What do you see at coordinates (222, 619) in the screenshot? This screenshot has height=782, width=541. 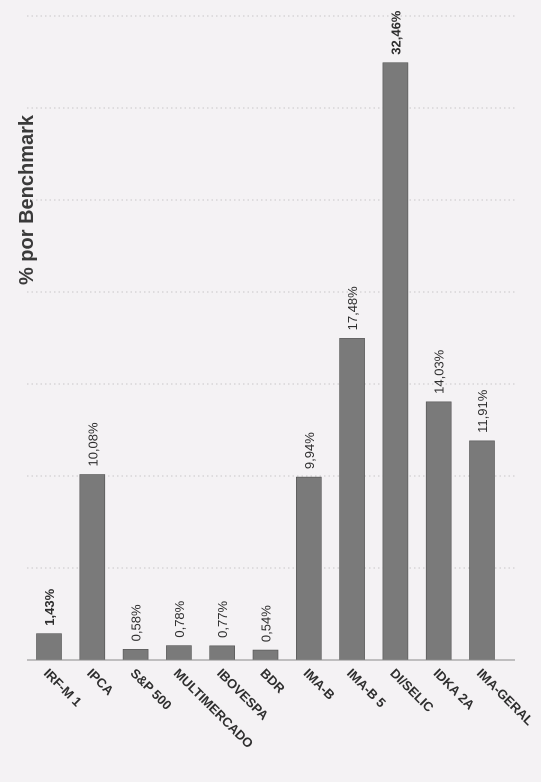 I see `value-label: 0,77%` at bounding box center [222, 619].